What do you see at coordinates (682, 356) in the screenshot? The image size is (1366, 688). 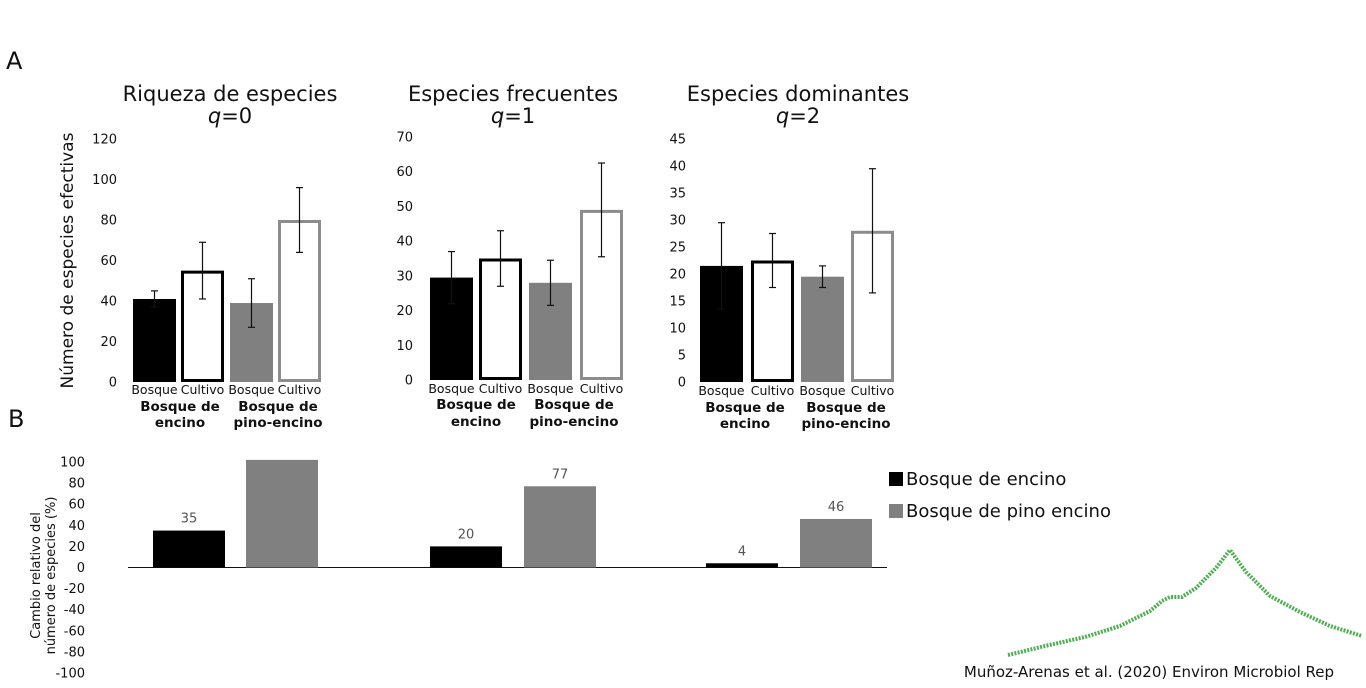 I see `y-tick-label: 5` at bounding box center [682, 356].